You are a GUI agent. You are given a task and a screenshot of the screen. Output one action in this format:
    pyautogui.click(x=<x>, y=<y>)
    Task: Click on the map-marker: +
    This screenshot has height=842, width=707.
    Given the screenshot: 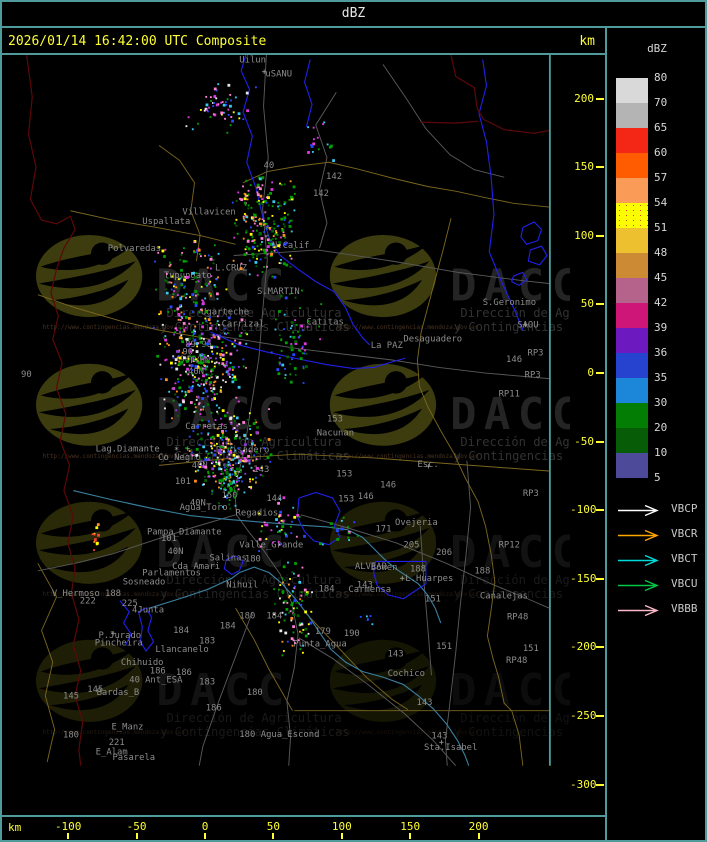 What is the action you would take?
    pyautogui.click(x=187, y=448)
    